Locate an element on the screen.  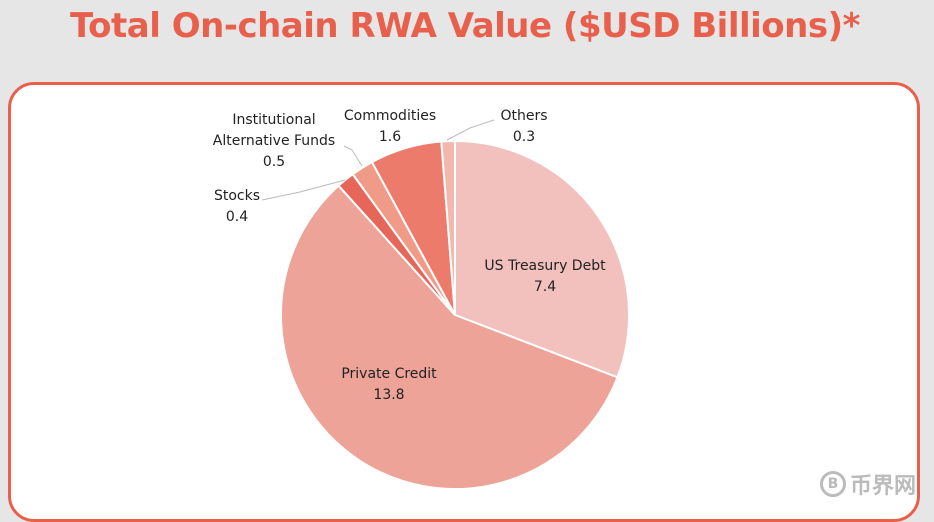
watermark: B 币界网 is located at coordinates (868, 484).